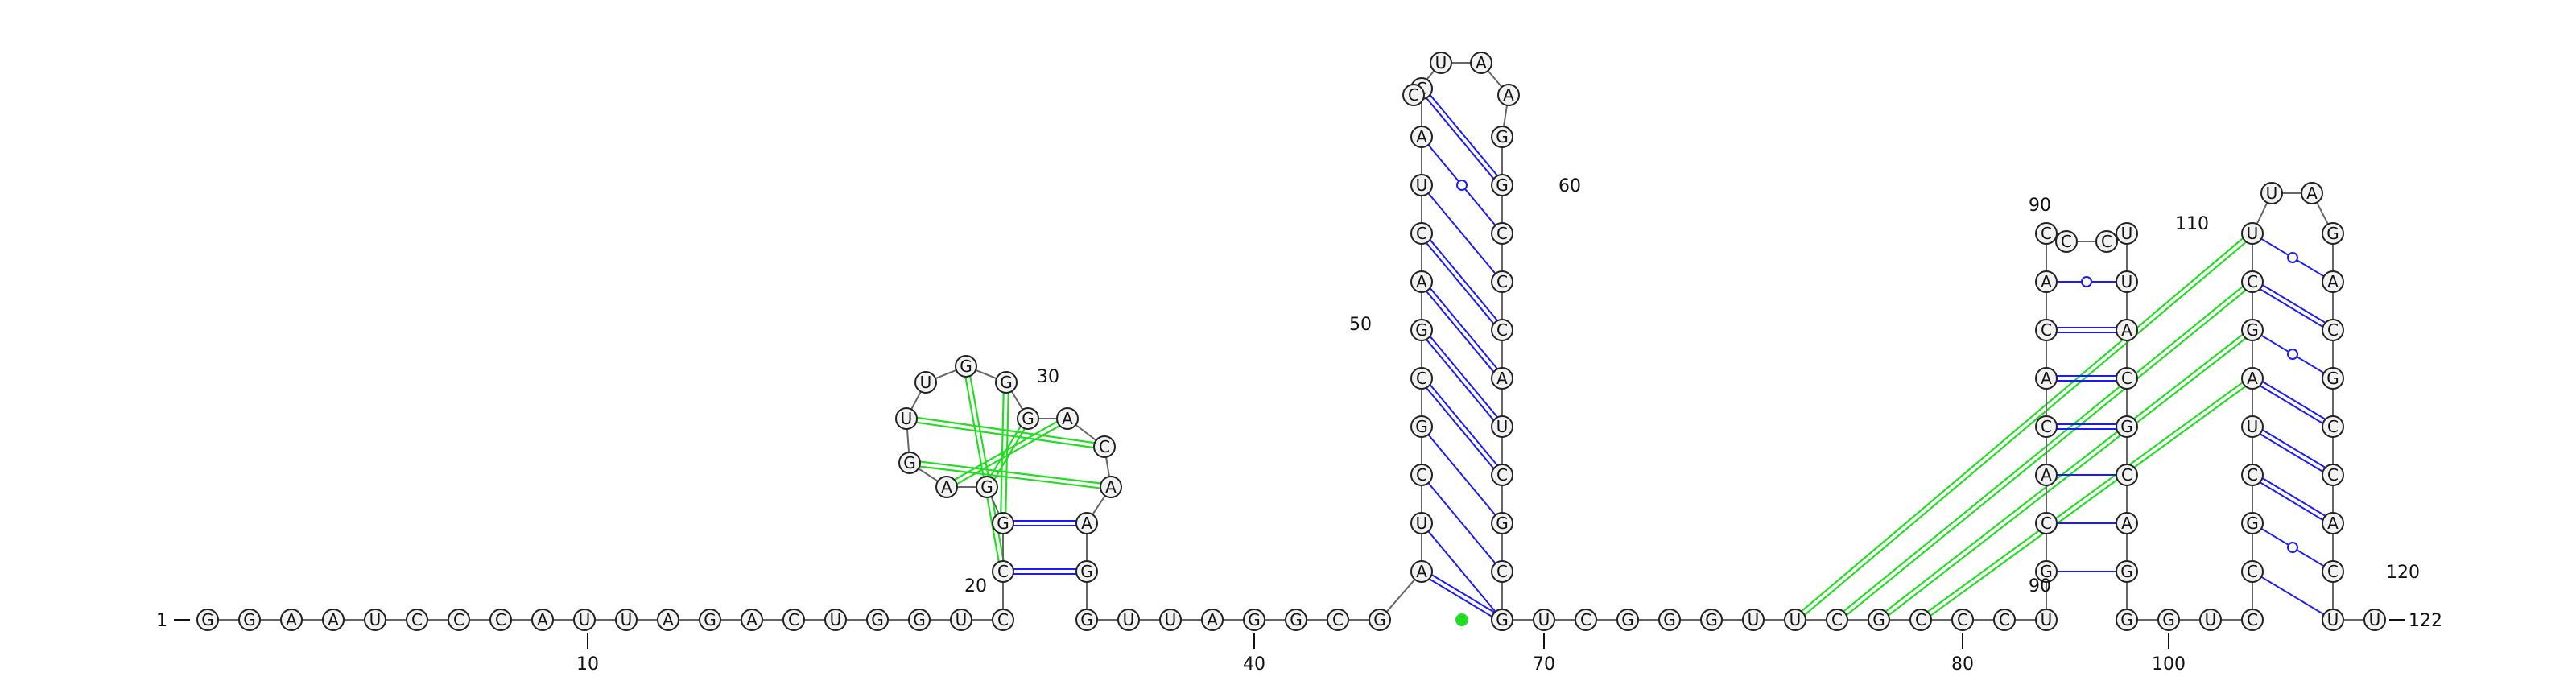 This screenshot has height=685, width=2576. Describe the element at coordinates (2425, 621) in the screenshot. I see `end-number-label: 122` at that location.